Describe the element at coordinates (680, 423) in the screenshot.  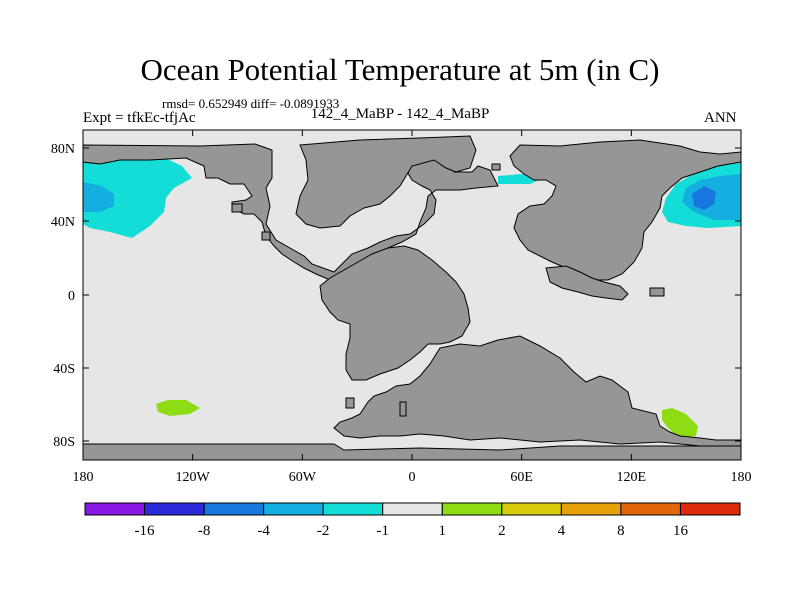
I see `warm-anomaly-southern-ocean` at that location.